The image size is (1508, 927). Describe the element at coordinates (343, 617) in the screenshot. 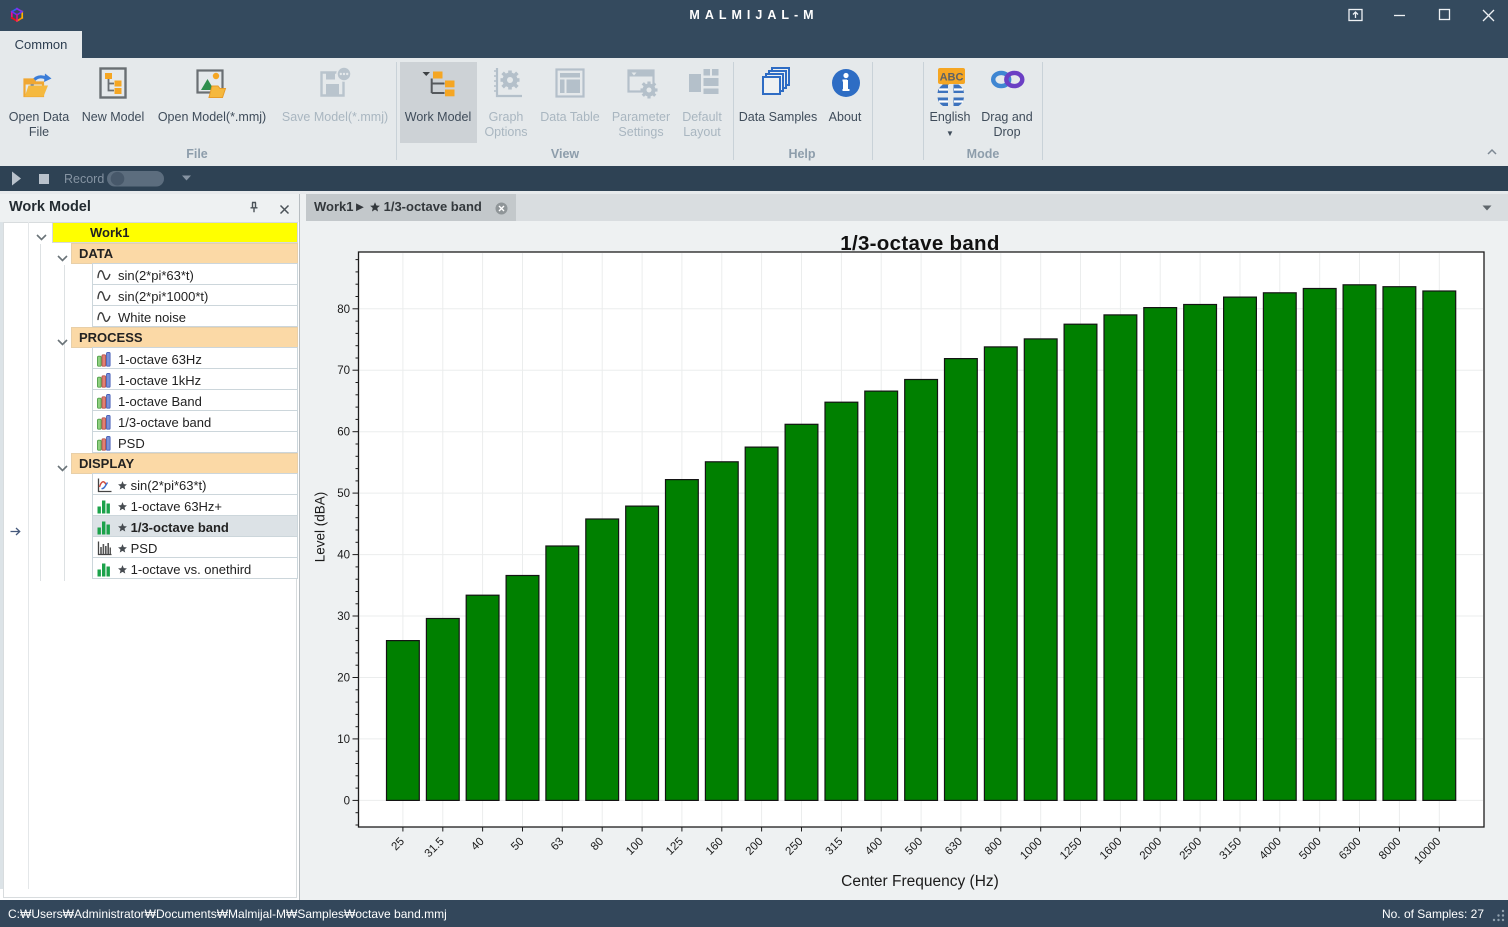

I see `svg-text: 30` at that location.